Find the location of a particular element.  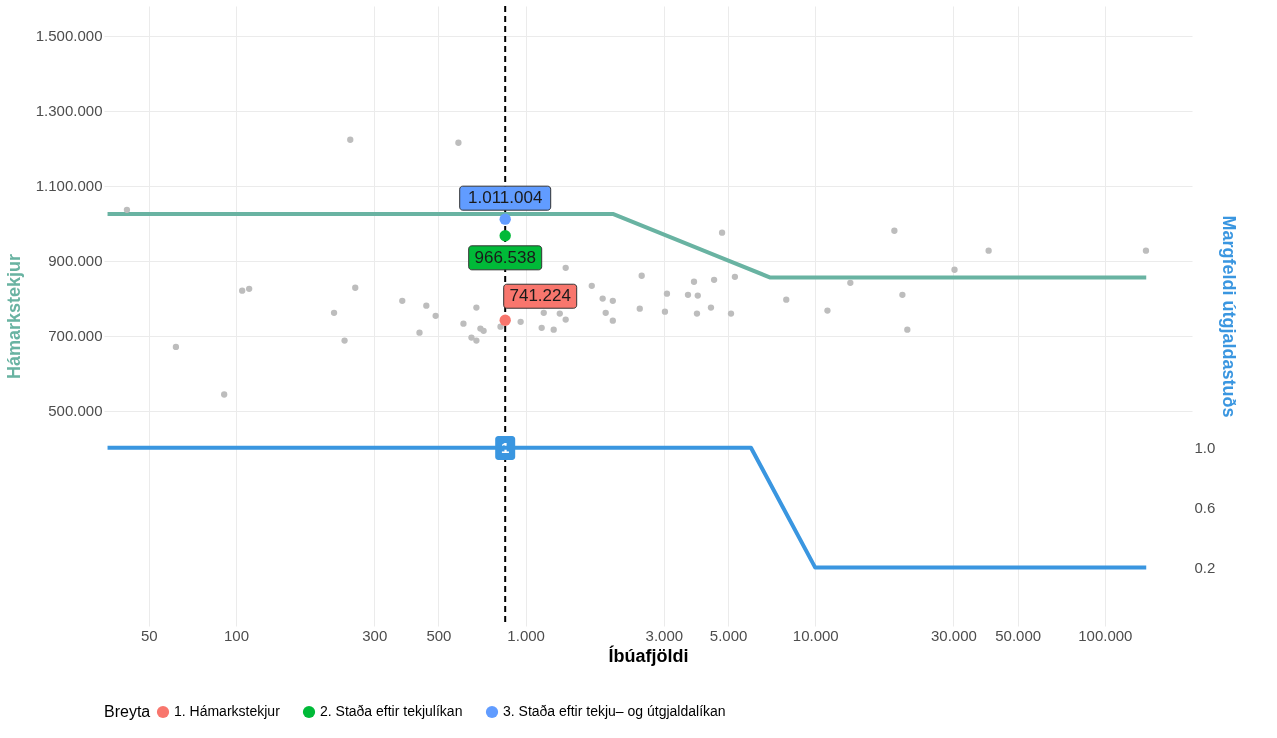

y-tick-label: 500.000 is located at coordinates (75, 411).